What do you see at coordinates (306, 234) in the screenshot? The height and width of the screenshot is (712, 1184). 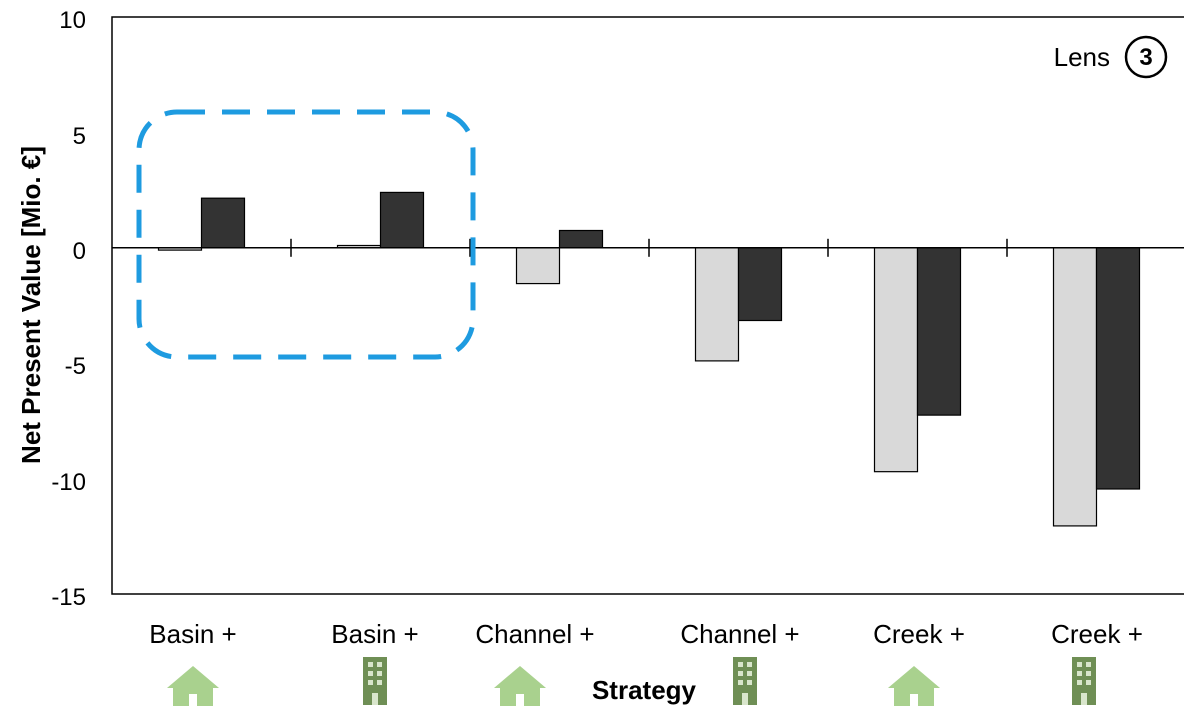 I see `highlight-box` at bounding box center [306, 234].